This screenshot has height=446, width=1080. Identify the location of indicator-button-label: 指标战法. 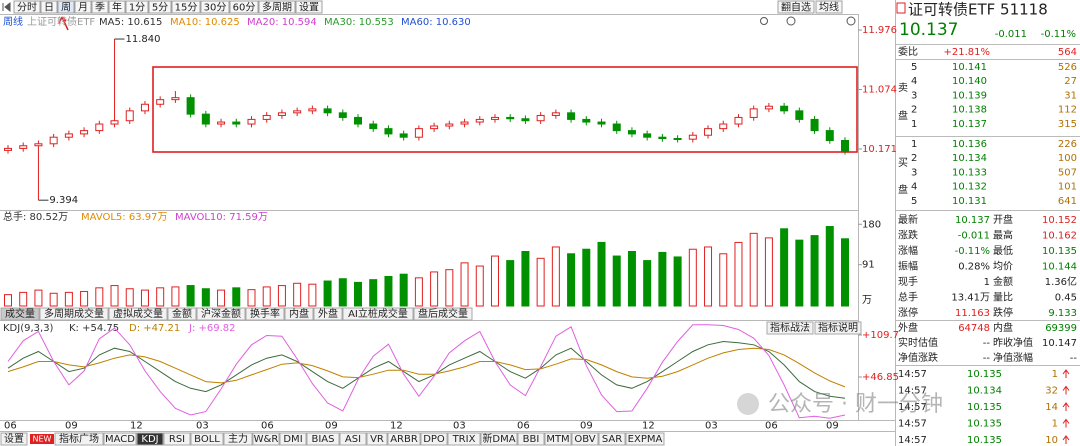
(790, 327).